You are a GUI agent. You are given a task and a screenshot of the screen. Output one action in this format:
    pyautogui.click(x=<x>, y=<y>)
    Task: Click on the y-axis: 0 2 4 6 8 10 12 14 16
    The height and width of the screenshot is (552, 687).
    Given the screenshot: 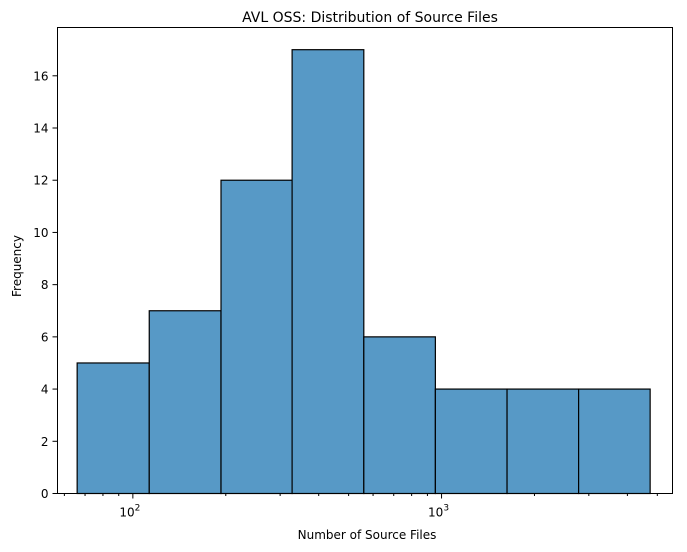 What is the action you would take?
    pyautogui.click(x=45, y=285)
    